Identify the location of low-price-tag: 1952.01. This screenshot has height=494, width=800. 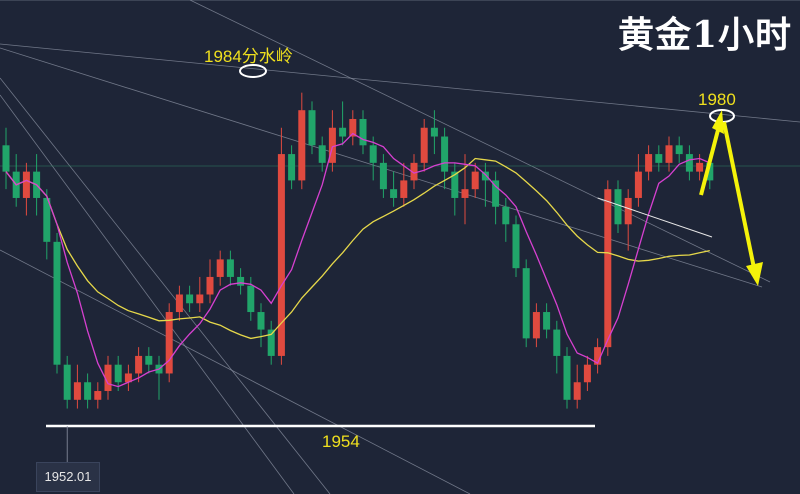
(68, 477).